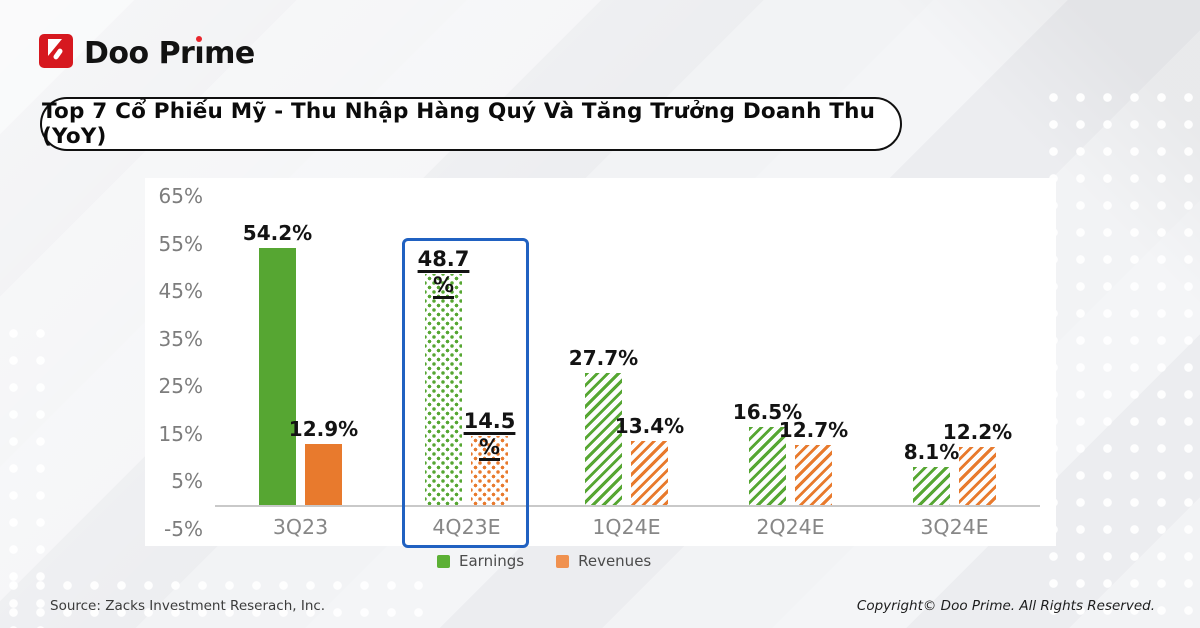  What do you see at coordinates (323, 429) in the screenshot?
I see `bar-value-label: 12.9%` at bounding box center [323, 429].